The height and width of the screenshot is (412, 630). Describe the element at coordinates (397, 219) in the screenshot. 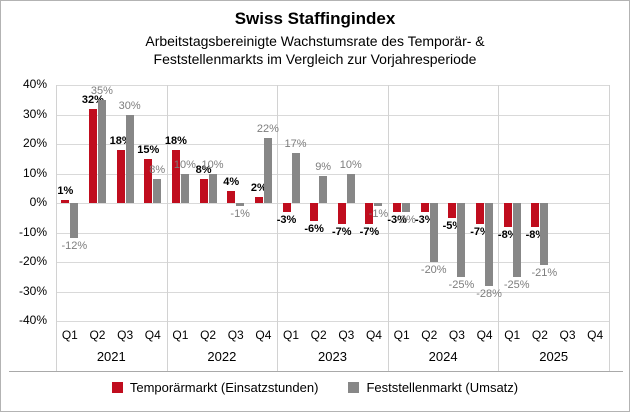

I see `bar-label-temporaermarkt-2024-Q1: -3%` at that location.